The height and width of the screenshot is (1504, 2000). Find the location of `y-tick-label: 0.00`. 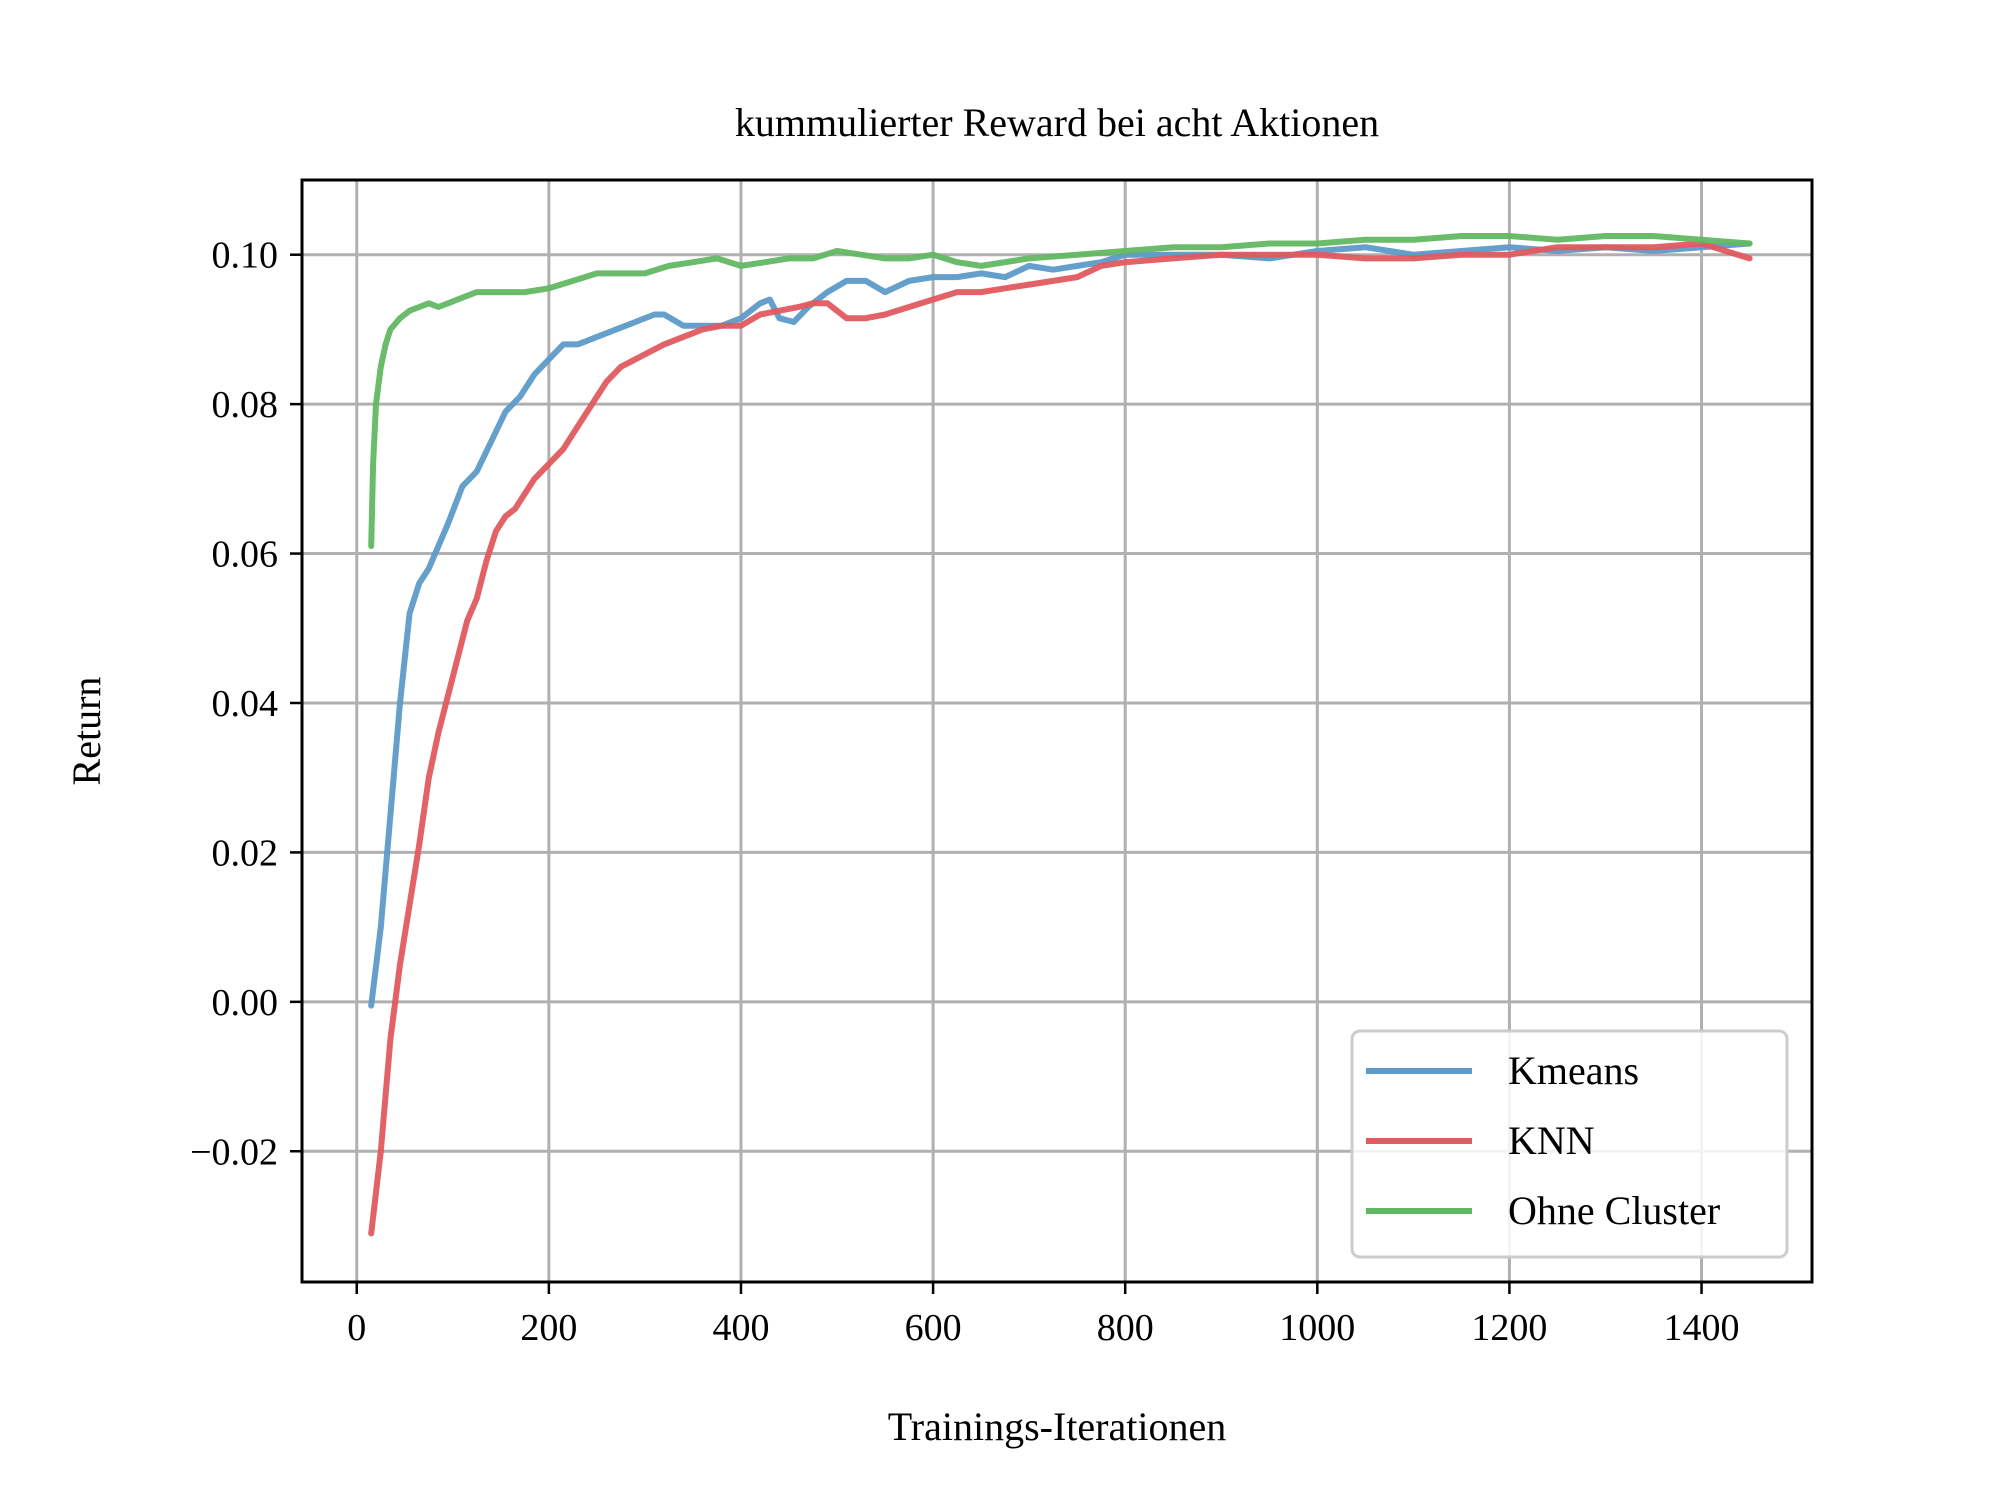

y-tick-label: 0.00 is located at coordinates (245, 1003).